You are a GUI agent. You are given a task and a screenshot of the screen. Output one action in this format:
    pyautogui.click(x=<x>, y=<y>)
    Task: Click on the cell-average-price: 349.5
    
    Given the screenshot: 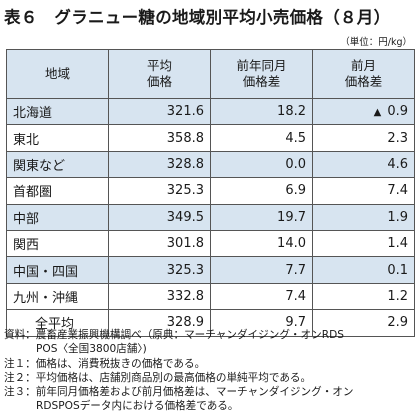 What is the action you would take?
    pyautogui.click(x=159, y=217)
    